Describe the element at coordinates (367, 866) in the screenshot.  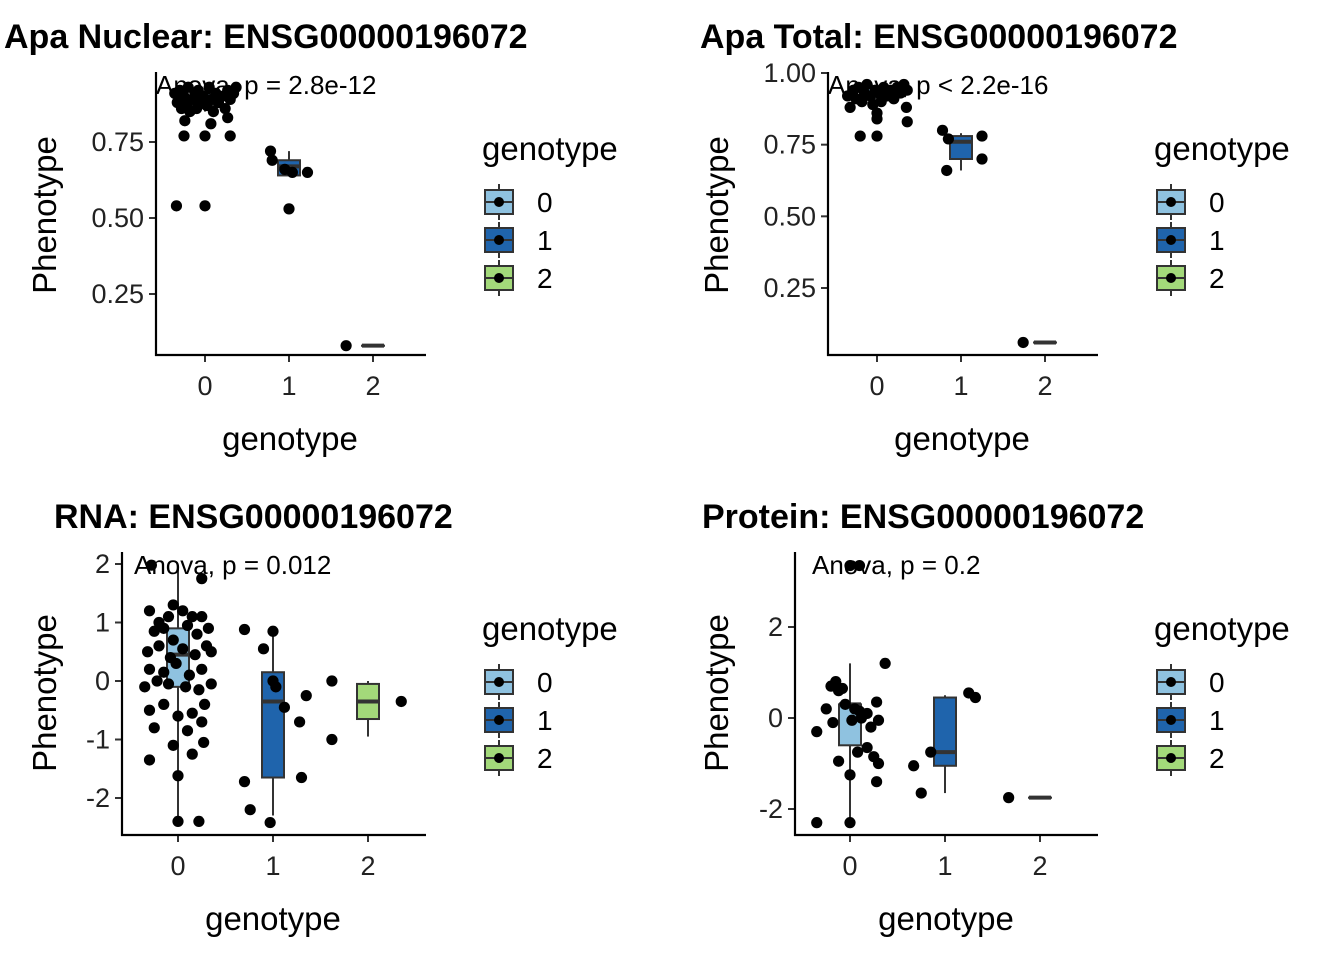
I see `x-tick-label: 2` at that location.